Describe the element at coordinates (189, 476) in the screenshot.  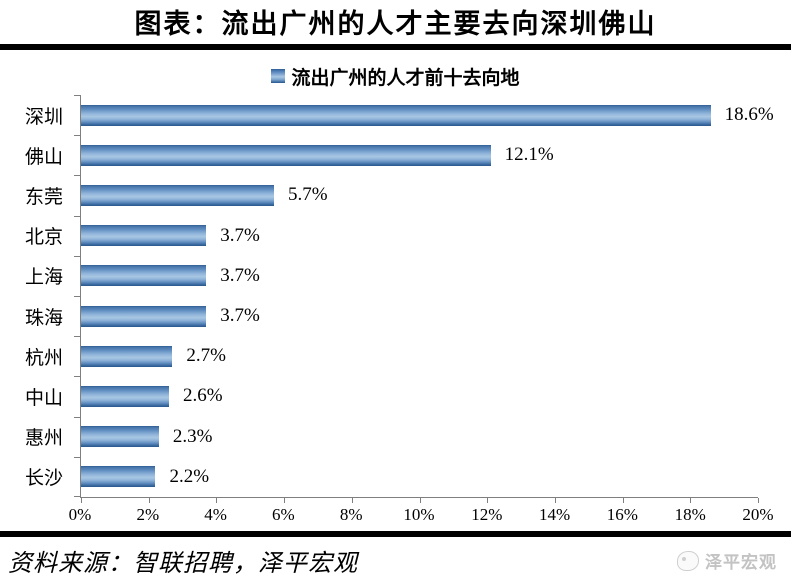
I see `data-label: 2.2%` at that location.